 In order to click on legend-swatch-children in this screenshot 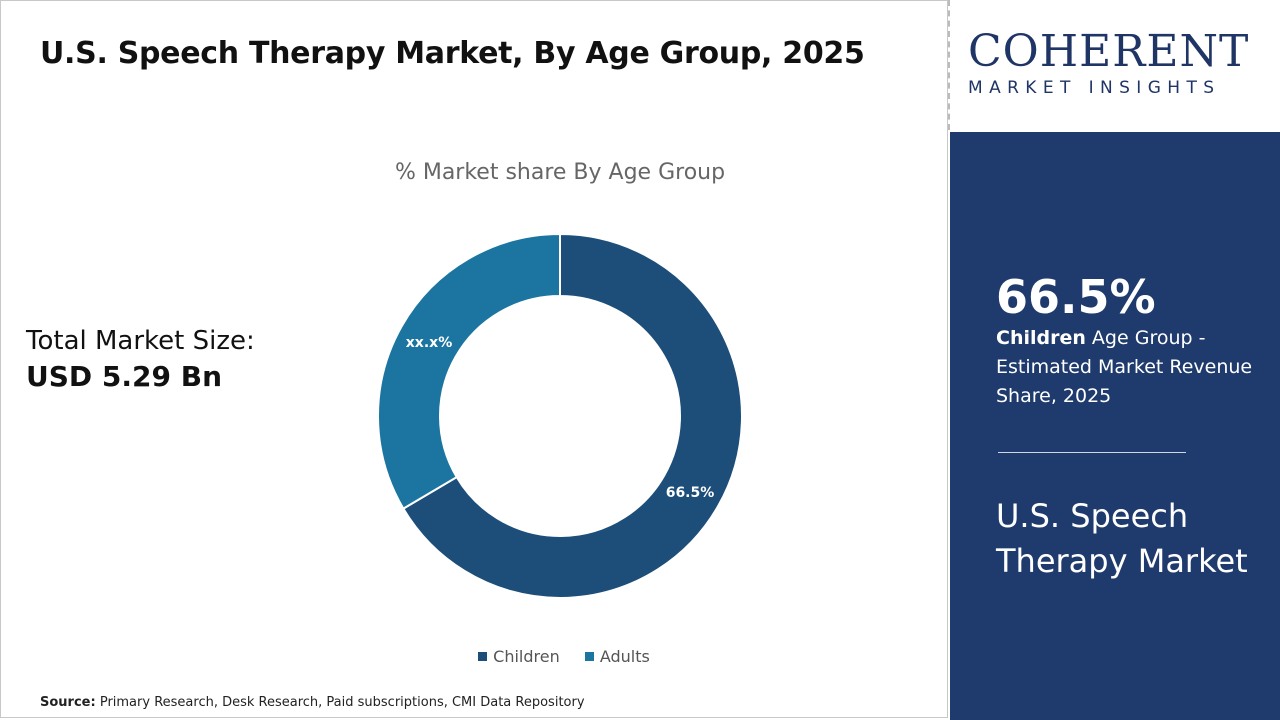, I will do `click(483, 656)`.